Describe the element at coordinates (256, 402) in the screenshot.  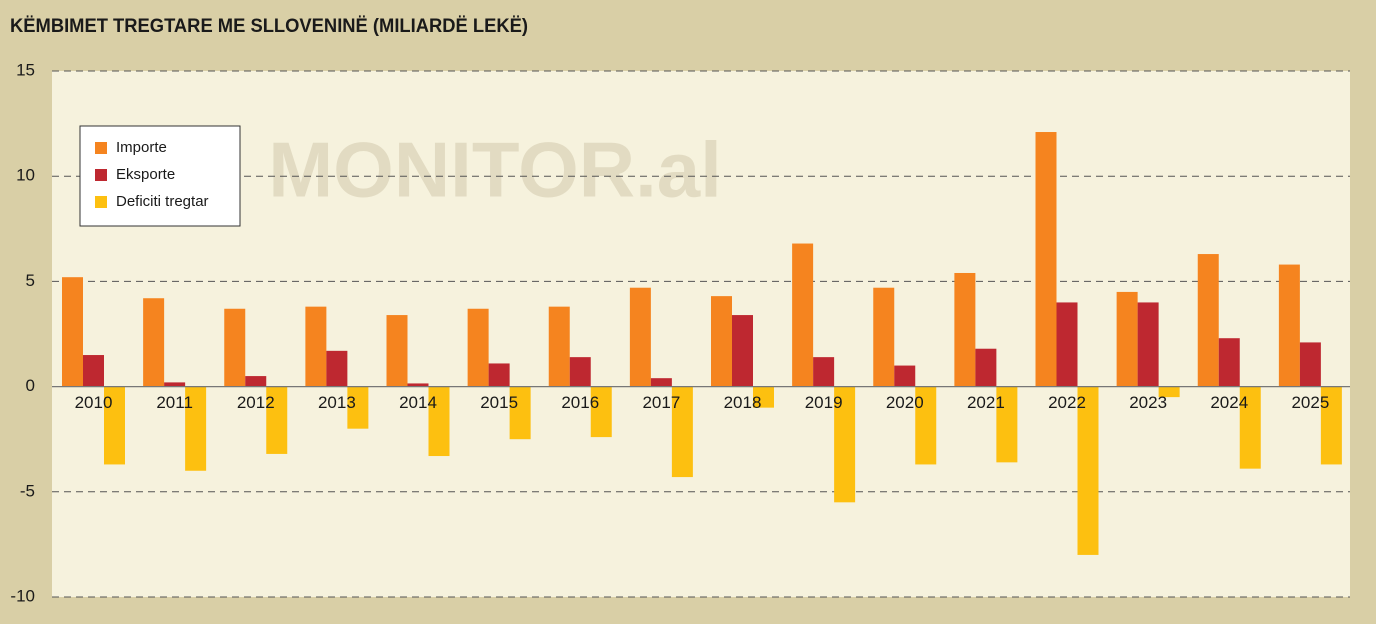
I see `x-tick-label: 2012` at that location.